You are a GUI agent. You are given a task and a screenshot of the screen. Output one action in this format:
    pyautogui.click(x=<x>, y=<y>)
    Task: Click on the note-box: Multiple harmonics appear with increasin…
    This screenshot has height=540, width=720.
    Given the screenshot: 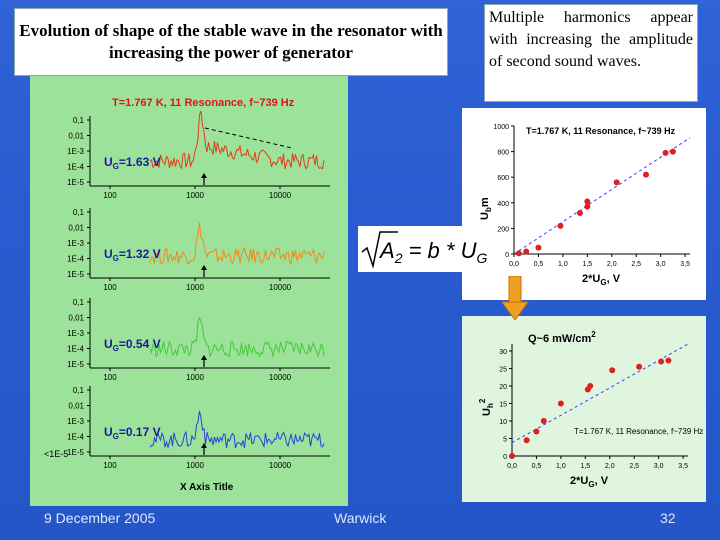 What is the action you would take?
    pyautogui.click(x=591, y=53)
    